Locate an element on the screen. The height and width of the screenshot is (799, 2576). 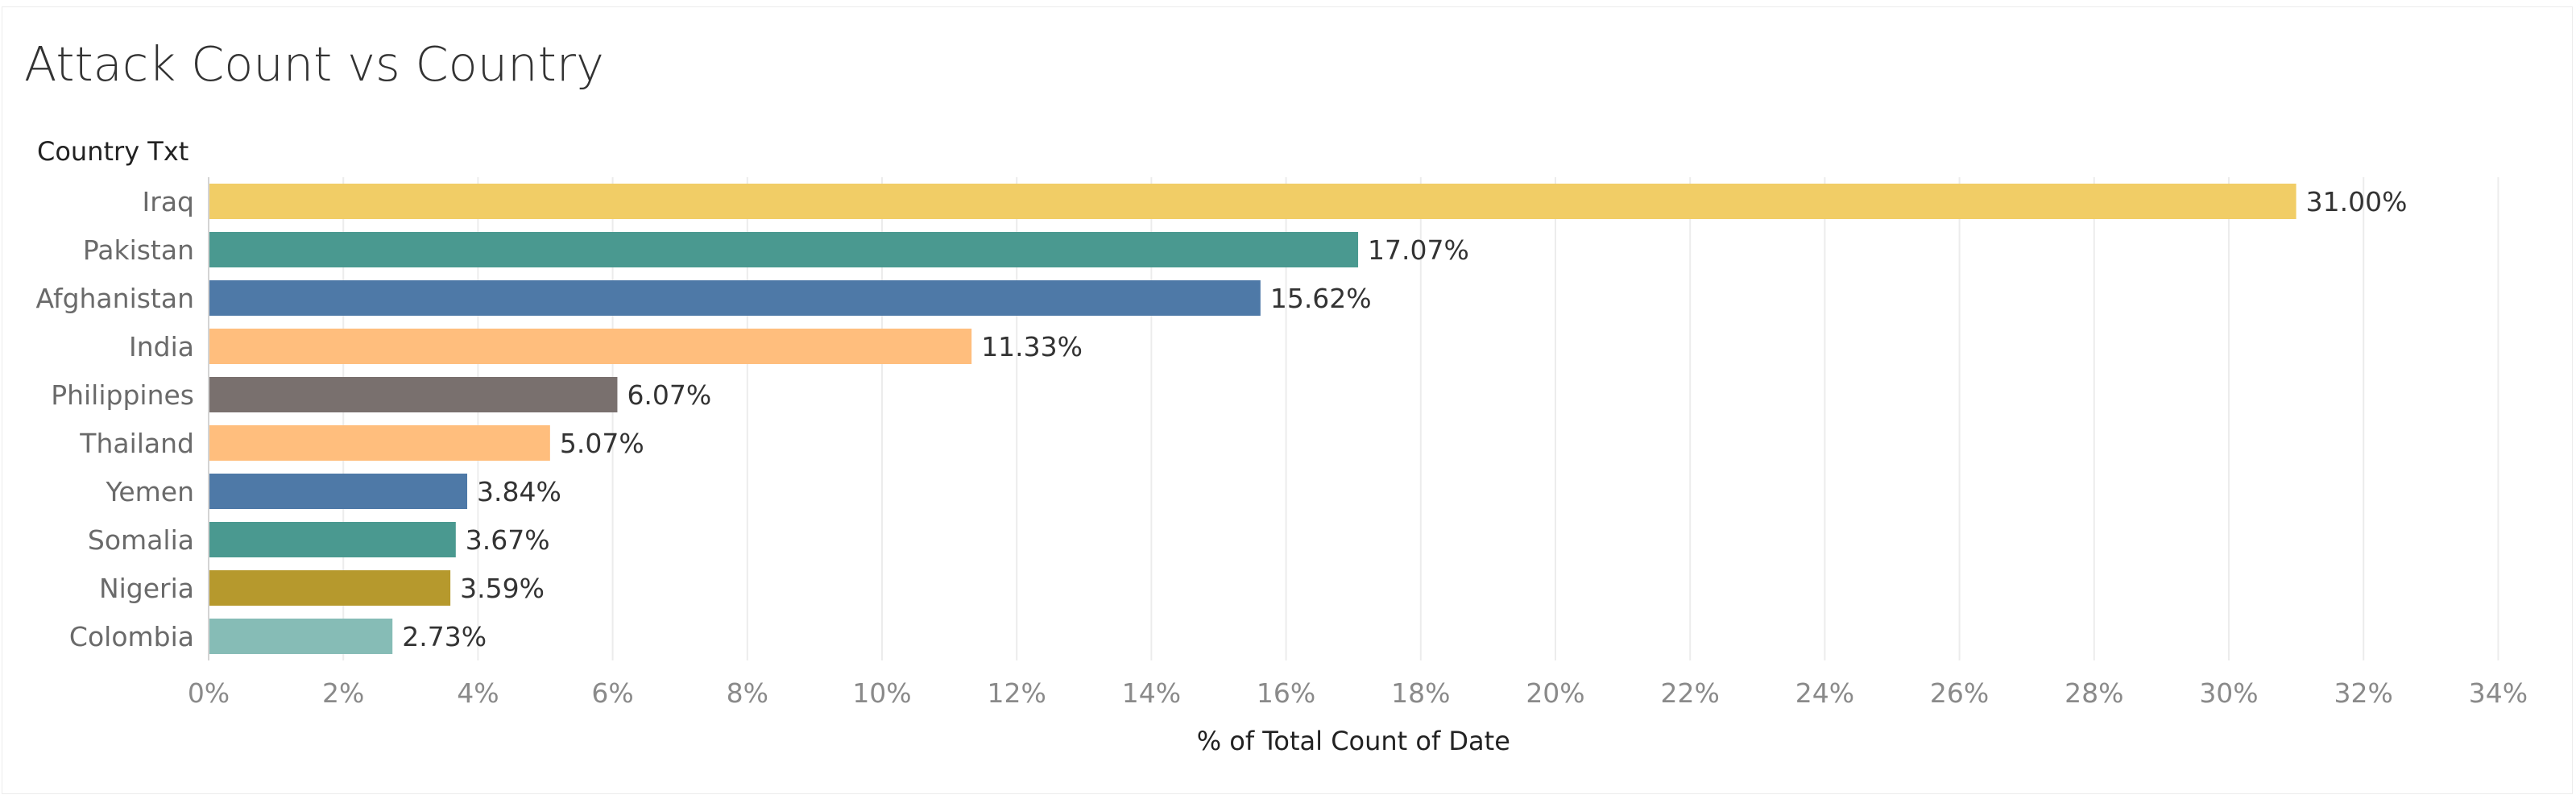
x-tick-label: 14% is located at coordinates (1151, 693).